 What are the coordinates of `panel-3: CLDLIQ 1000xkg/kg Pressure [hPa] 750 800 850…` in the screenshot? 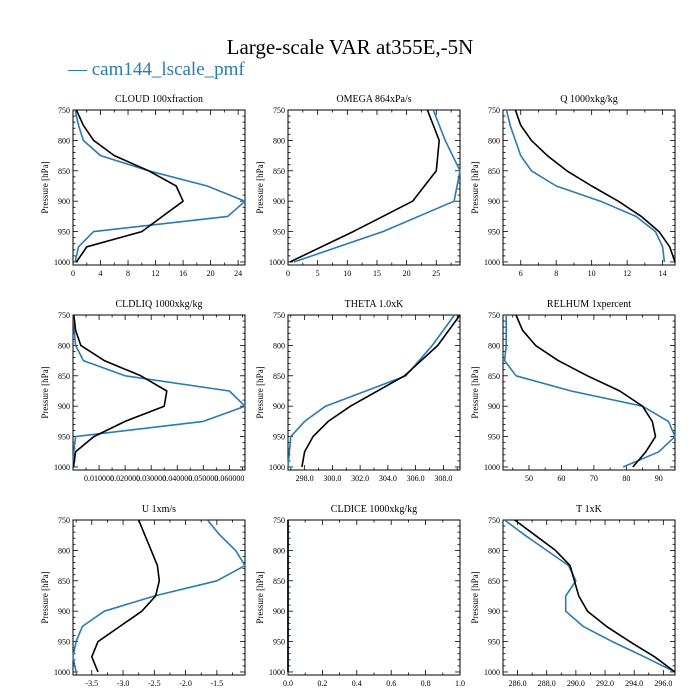 It's located at (143, 391).